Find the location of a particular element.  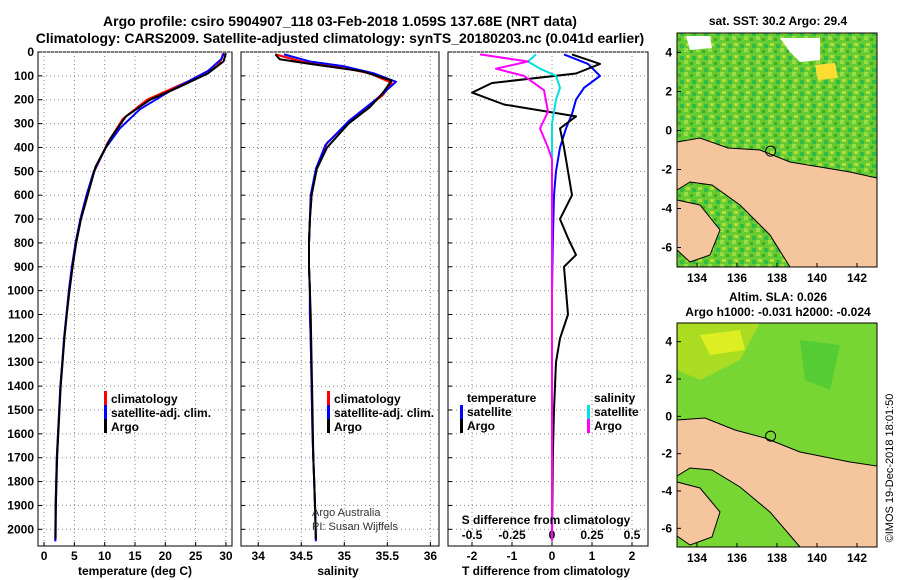

timestamp-stamp: ©IMOS 19-Dec-2018 18:01:50 is located at coordinates (890, 468).